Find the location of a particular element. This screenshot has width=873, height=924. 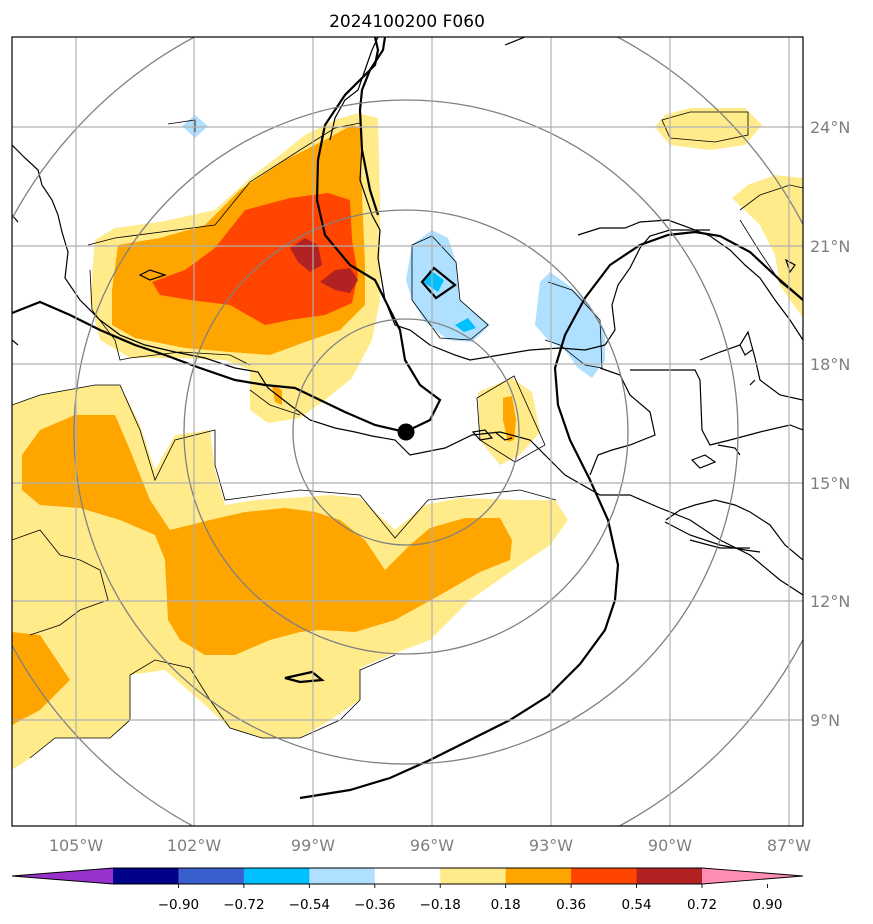

lon-label: 90°W is located at coordinates (670, 845).